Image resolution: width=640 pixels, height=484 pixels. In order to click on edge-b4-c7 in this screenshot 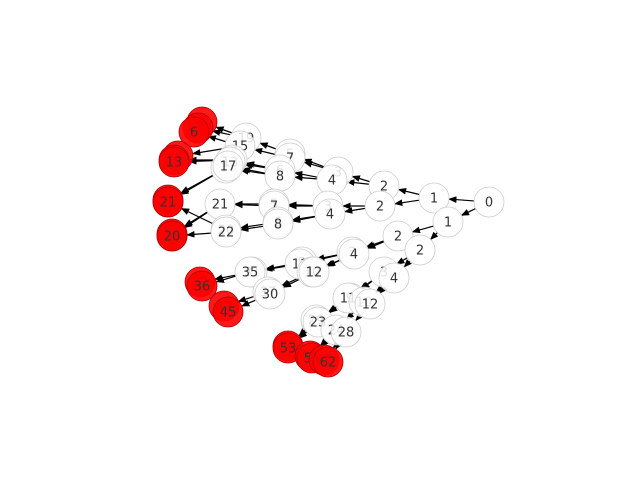, I will do `click(402, 261)`.